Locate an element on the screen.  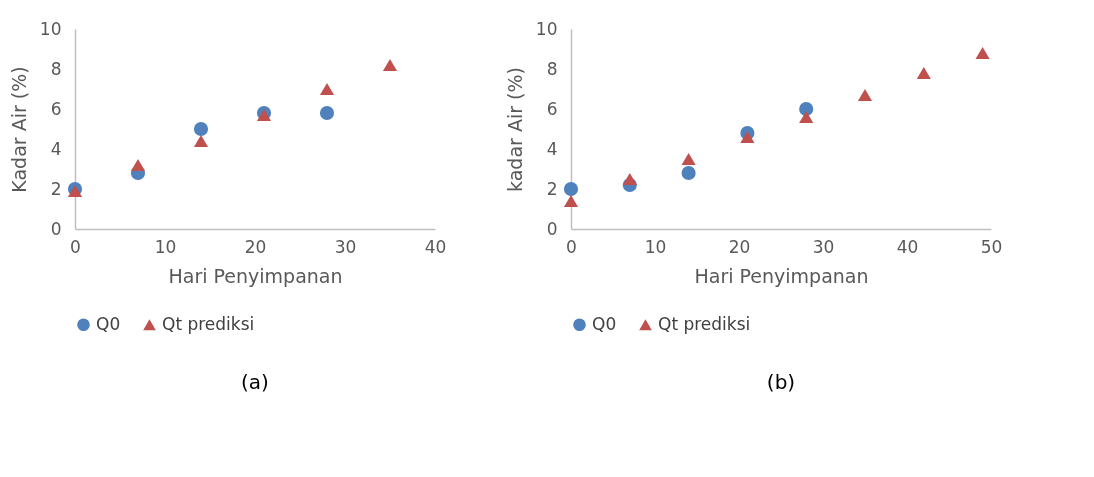
y-axis-title: kadar Air (%) is located at coordinates (514, 129).